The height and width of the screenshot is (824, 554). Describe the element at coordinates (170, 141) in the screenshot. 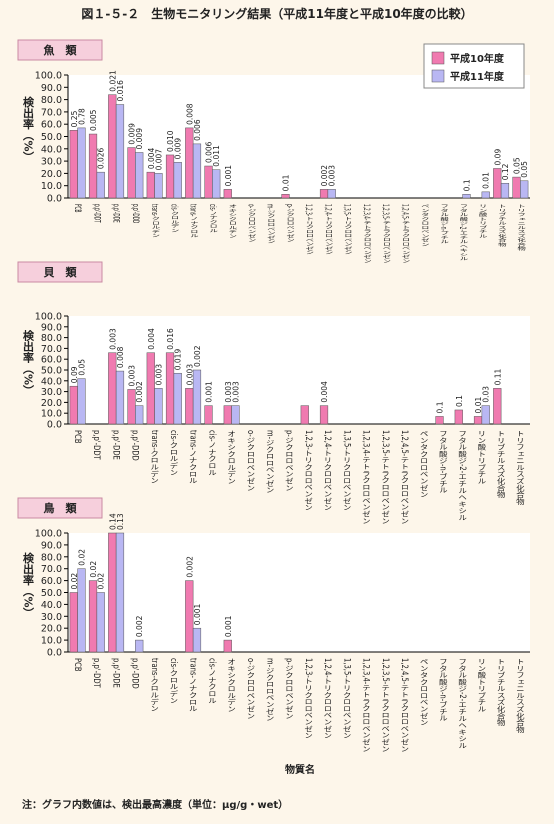

I see `value-label: 0.010` at that location.